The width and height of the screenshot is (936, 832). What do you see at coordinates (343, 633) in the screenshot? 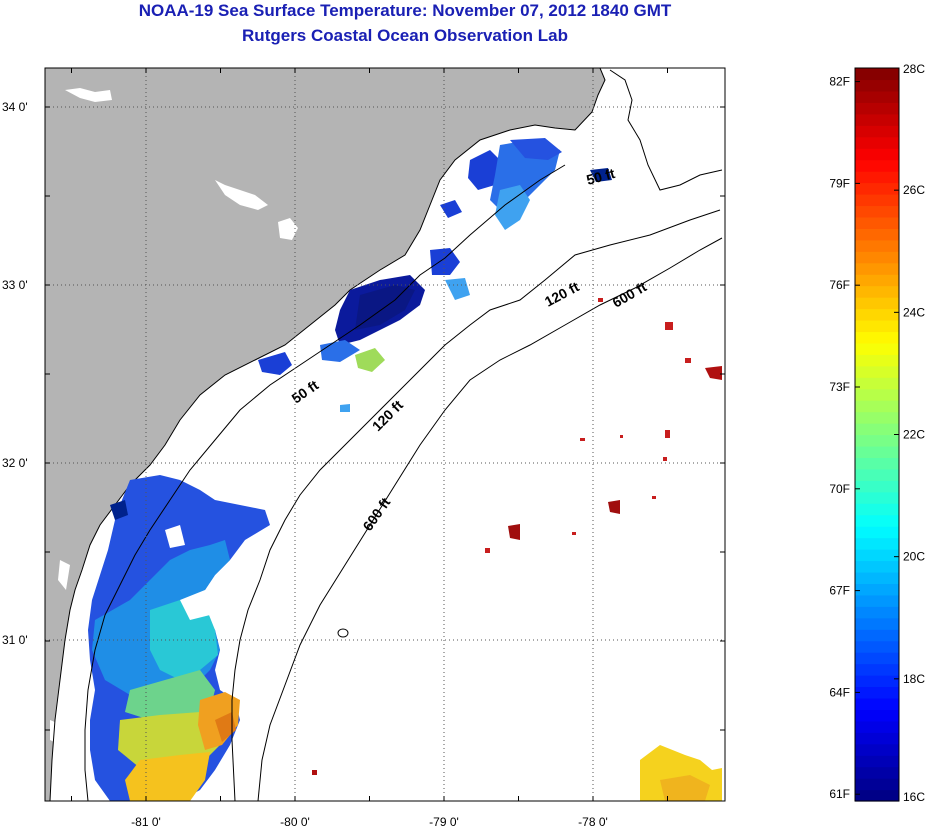
I see `isobath-ring` at bounding box center [343, 633].